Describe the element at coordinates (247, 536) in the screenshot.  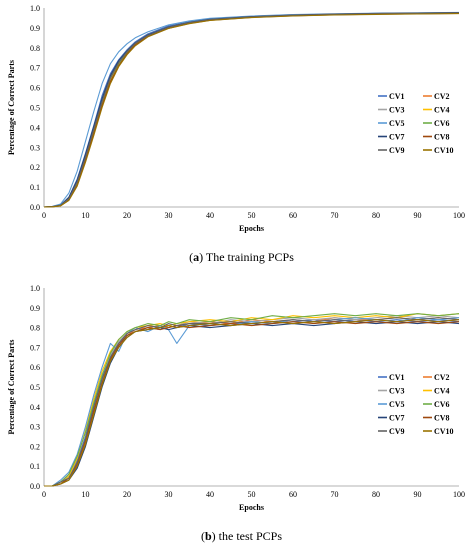
I see `caption-text: ) the test PCPs` at that location.